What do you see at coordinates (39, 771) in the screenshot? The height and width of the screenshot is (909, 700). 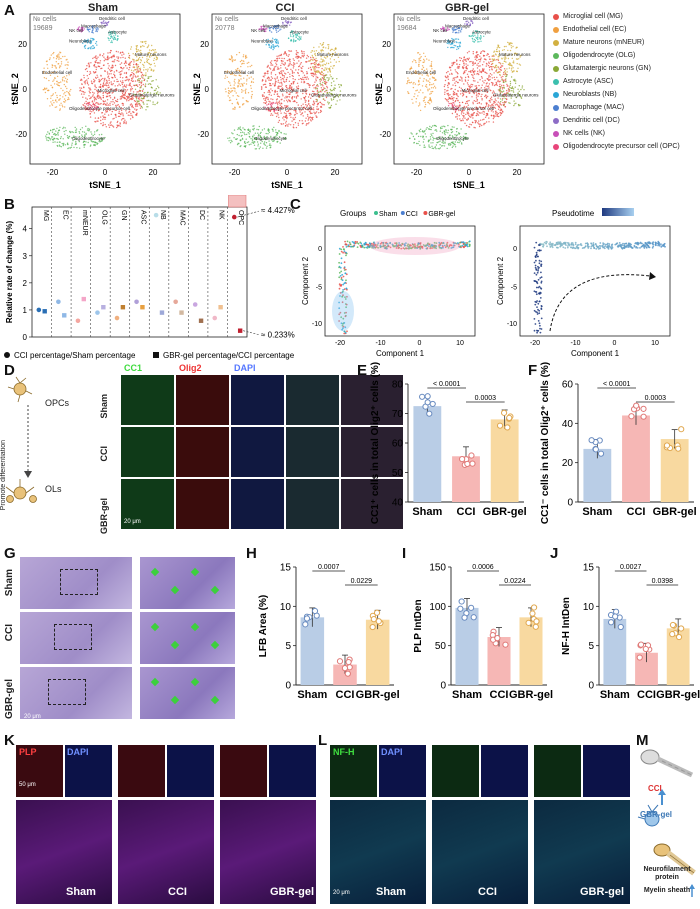 I see `plp-channel-image` at bounding box center [39, 771].